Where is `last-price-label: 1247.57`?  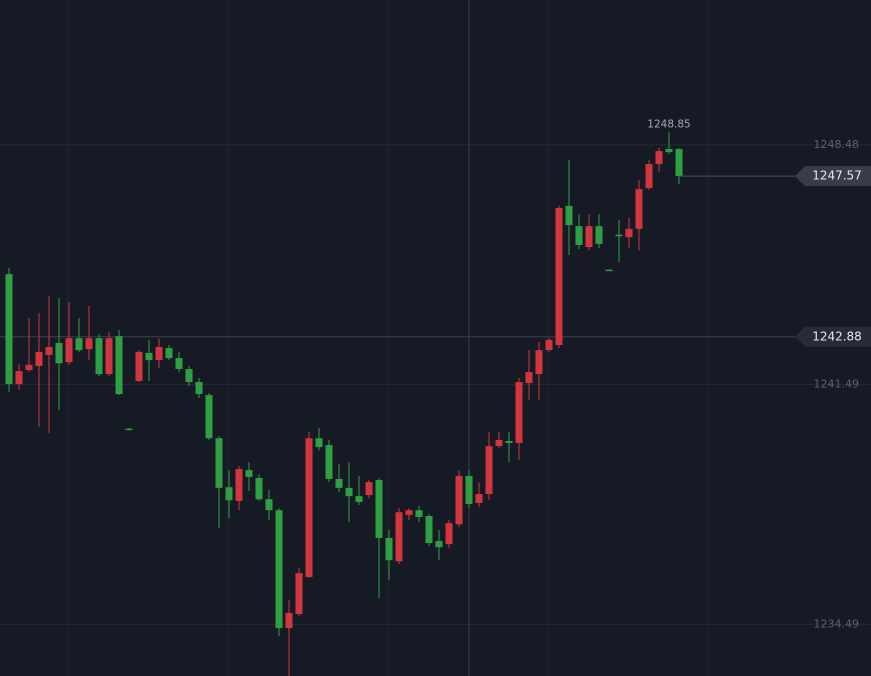 last-price-label: 1247.57 is located at coordinates (837, 176).